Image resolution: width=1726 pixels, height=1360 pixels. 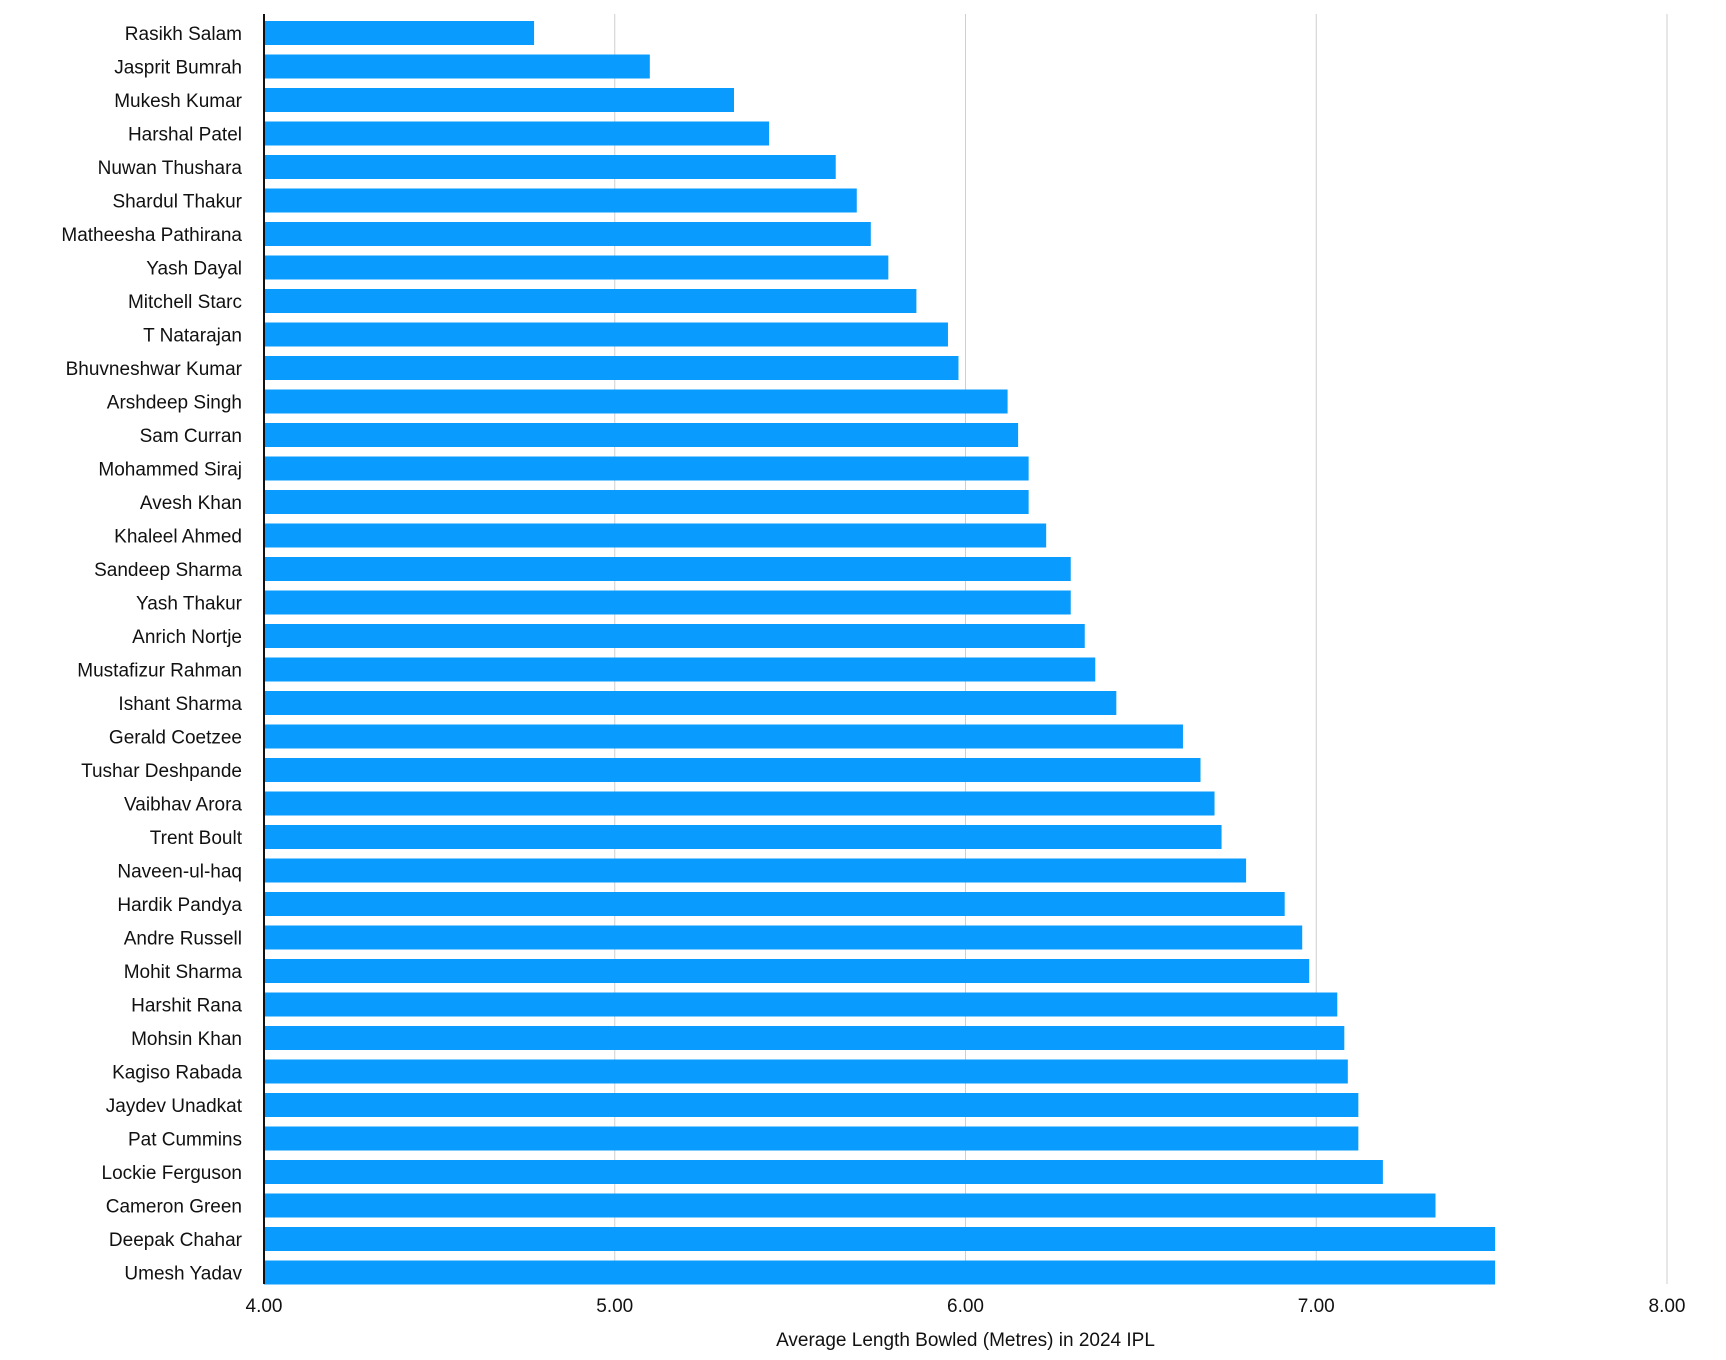 What do you see at coordinates (1316, 1306) in the screenshot?
I see `x-tick-label: 7.00` at bounding box center [1316, 1306].